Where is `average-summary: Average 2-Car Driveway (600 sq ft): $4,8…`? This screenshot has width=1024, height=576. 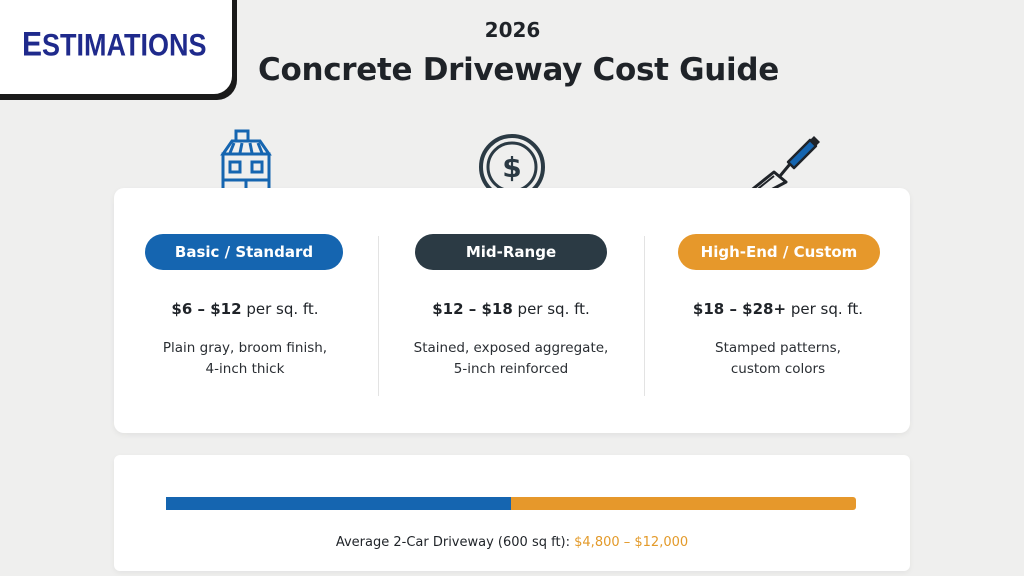 average-summary: Average 2-Car Driveway (600 sq ft): $4,8… is located at coordinates (512, 542).